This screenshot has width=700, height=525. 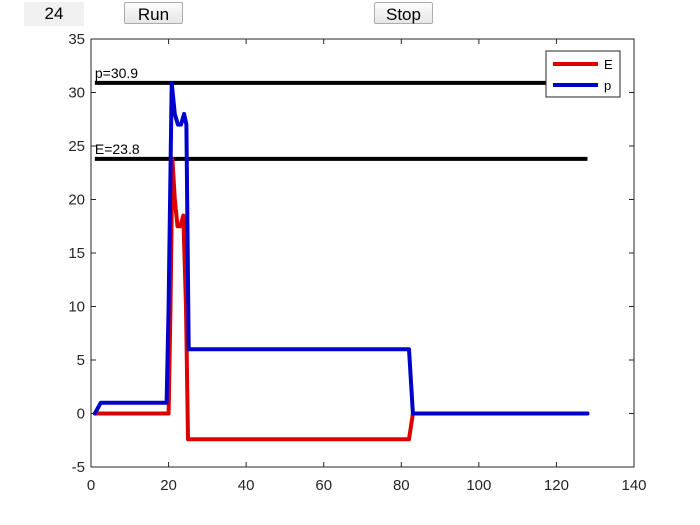 What do you see at coordinates (168, 485) in the screenshot?
I see `x-tick-label: 20` at bounding box center [168, 485].